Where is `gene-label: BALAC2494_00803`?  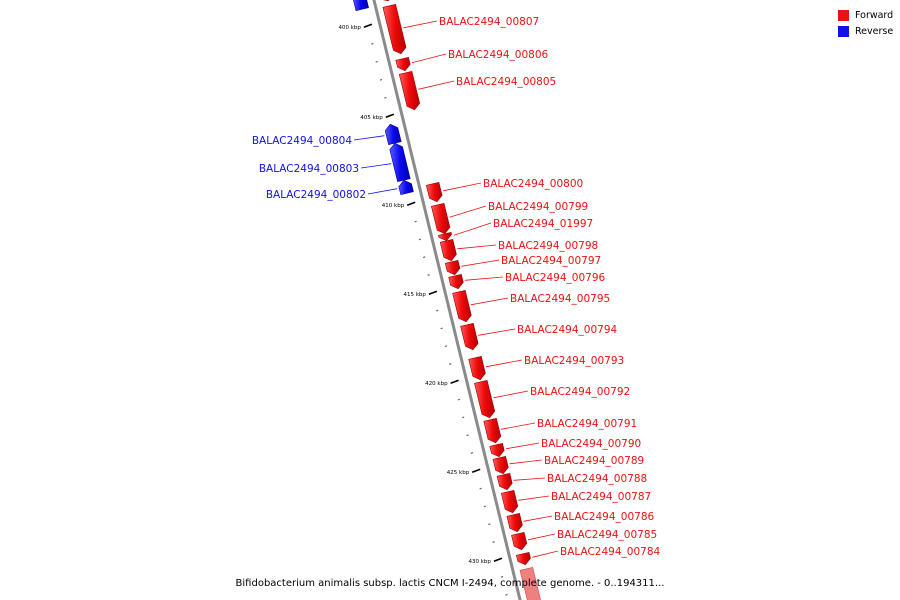 gene-label: BALAC2494_00803 is located at coordinates (309, 169).